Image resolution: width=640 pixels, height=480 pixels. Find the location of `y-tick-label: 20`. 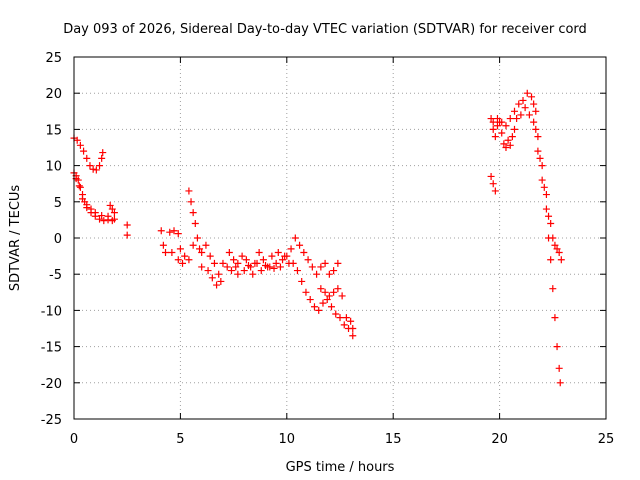

y-tick-label: 20 is located at coordinates (53, 94).